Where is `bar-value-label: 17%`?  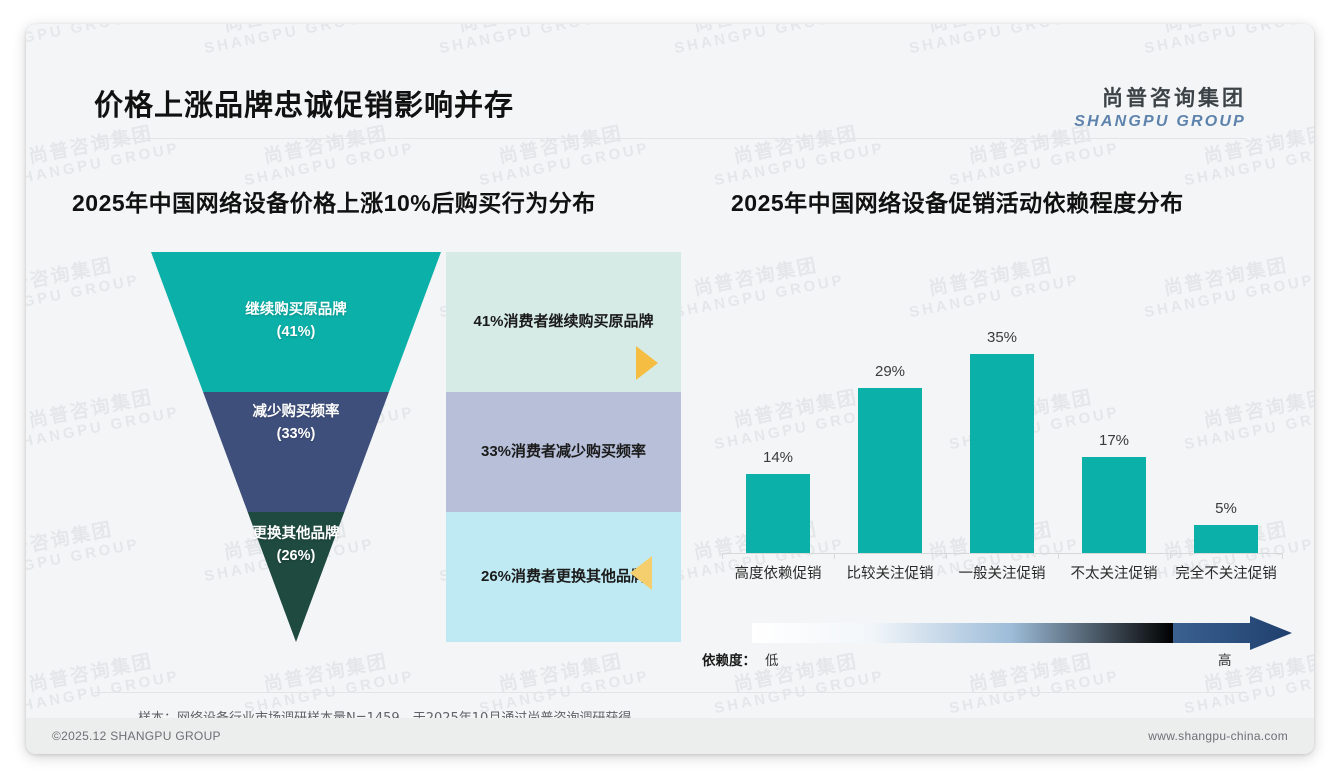
bar-value-label: 17% is located at coordinates (1114, 440).